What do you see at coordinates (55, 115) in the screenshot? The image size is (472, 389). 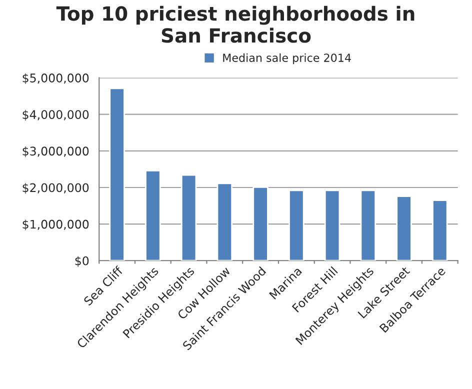 I see `y-tick-label: $4,000,000` at bounding box center [55, 115].